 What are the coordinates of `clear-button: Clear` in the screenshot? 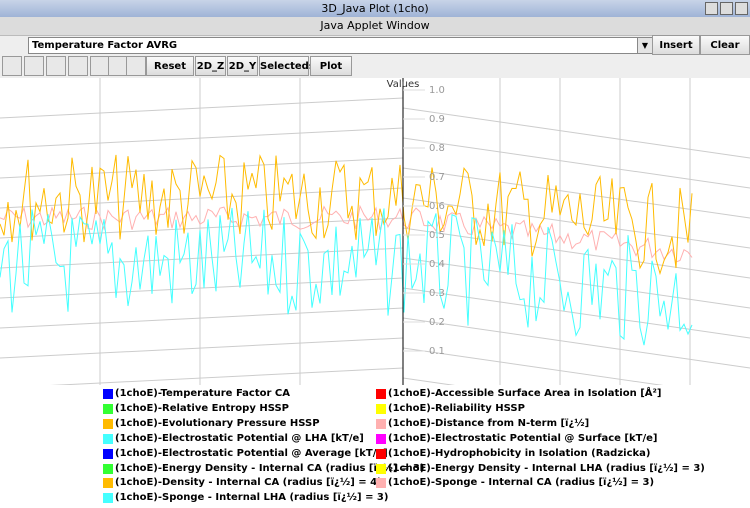 It's located at (725, 45).